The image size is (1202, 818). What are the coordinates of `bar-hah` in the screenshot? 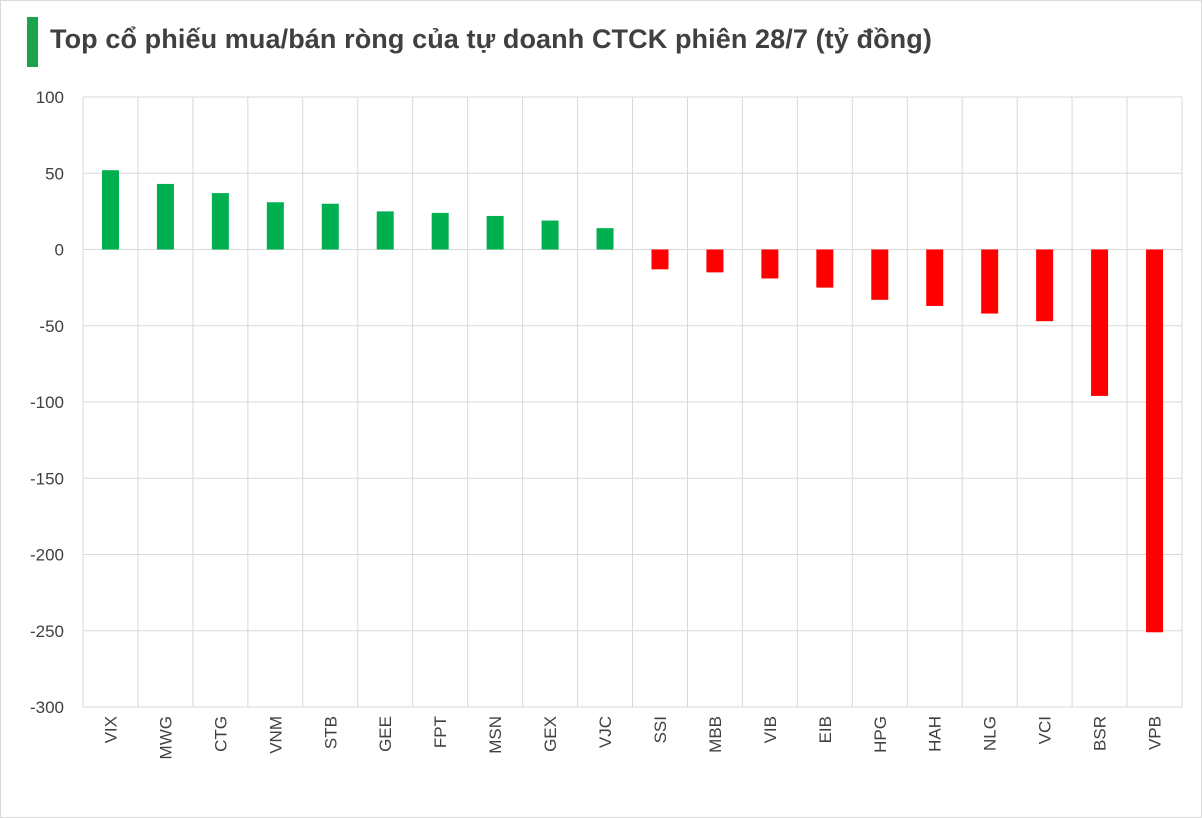 It's located at (935, 277).